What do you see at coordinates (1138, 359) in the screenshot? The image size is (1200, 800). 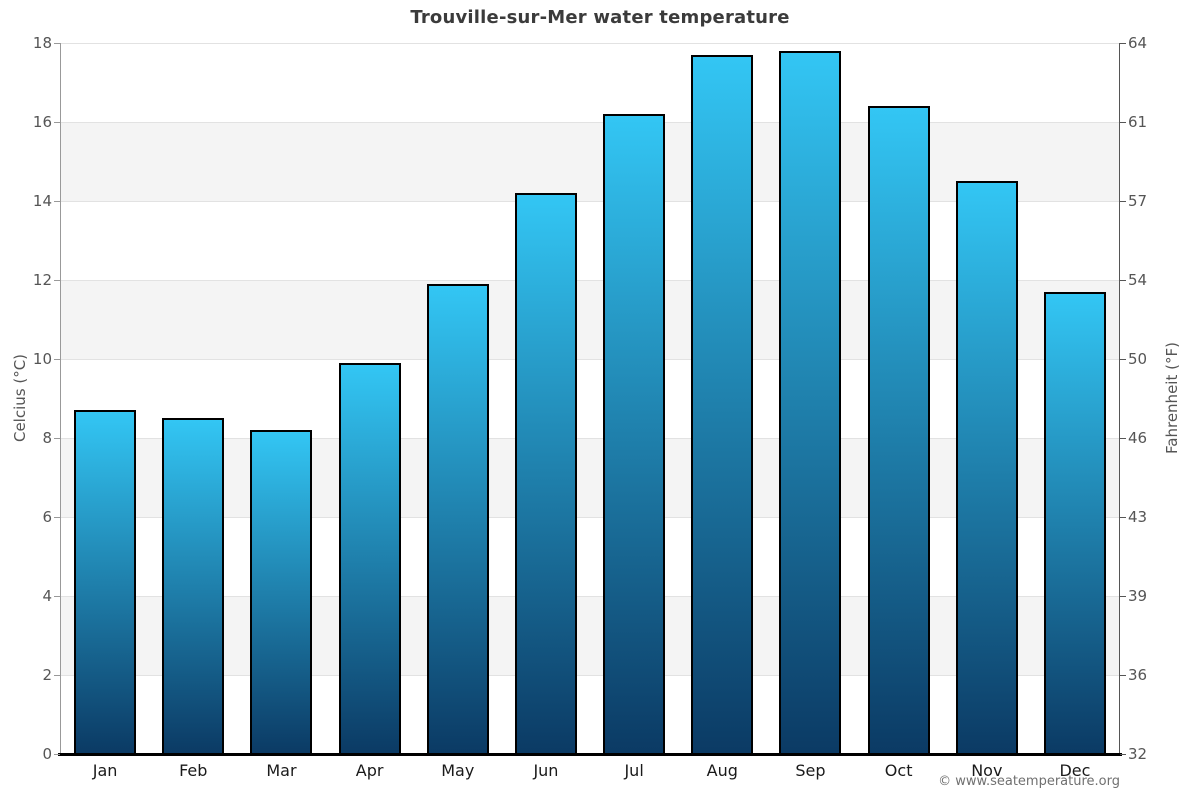 I see `ytick-fahrenheit-50: 50` at bounding box center [1138, 359].